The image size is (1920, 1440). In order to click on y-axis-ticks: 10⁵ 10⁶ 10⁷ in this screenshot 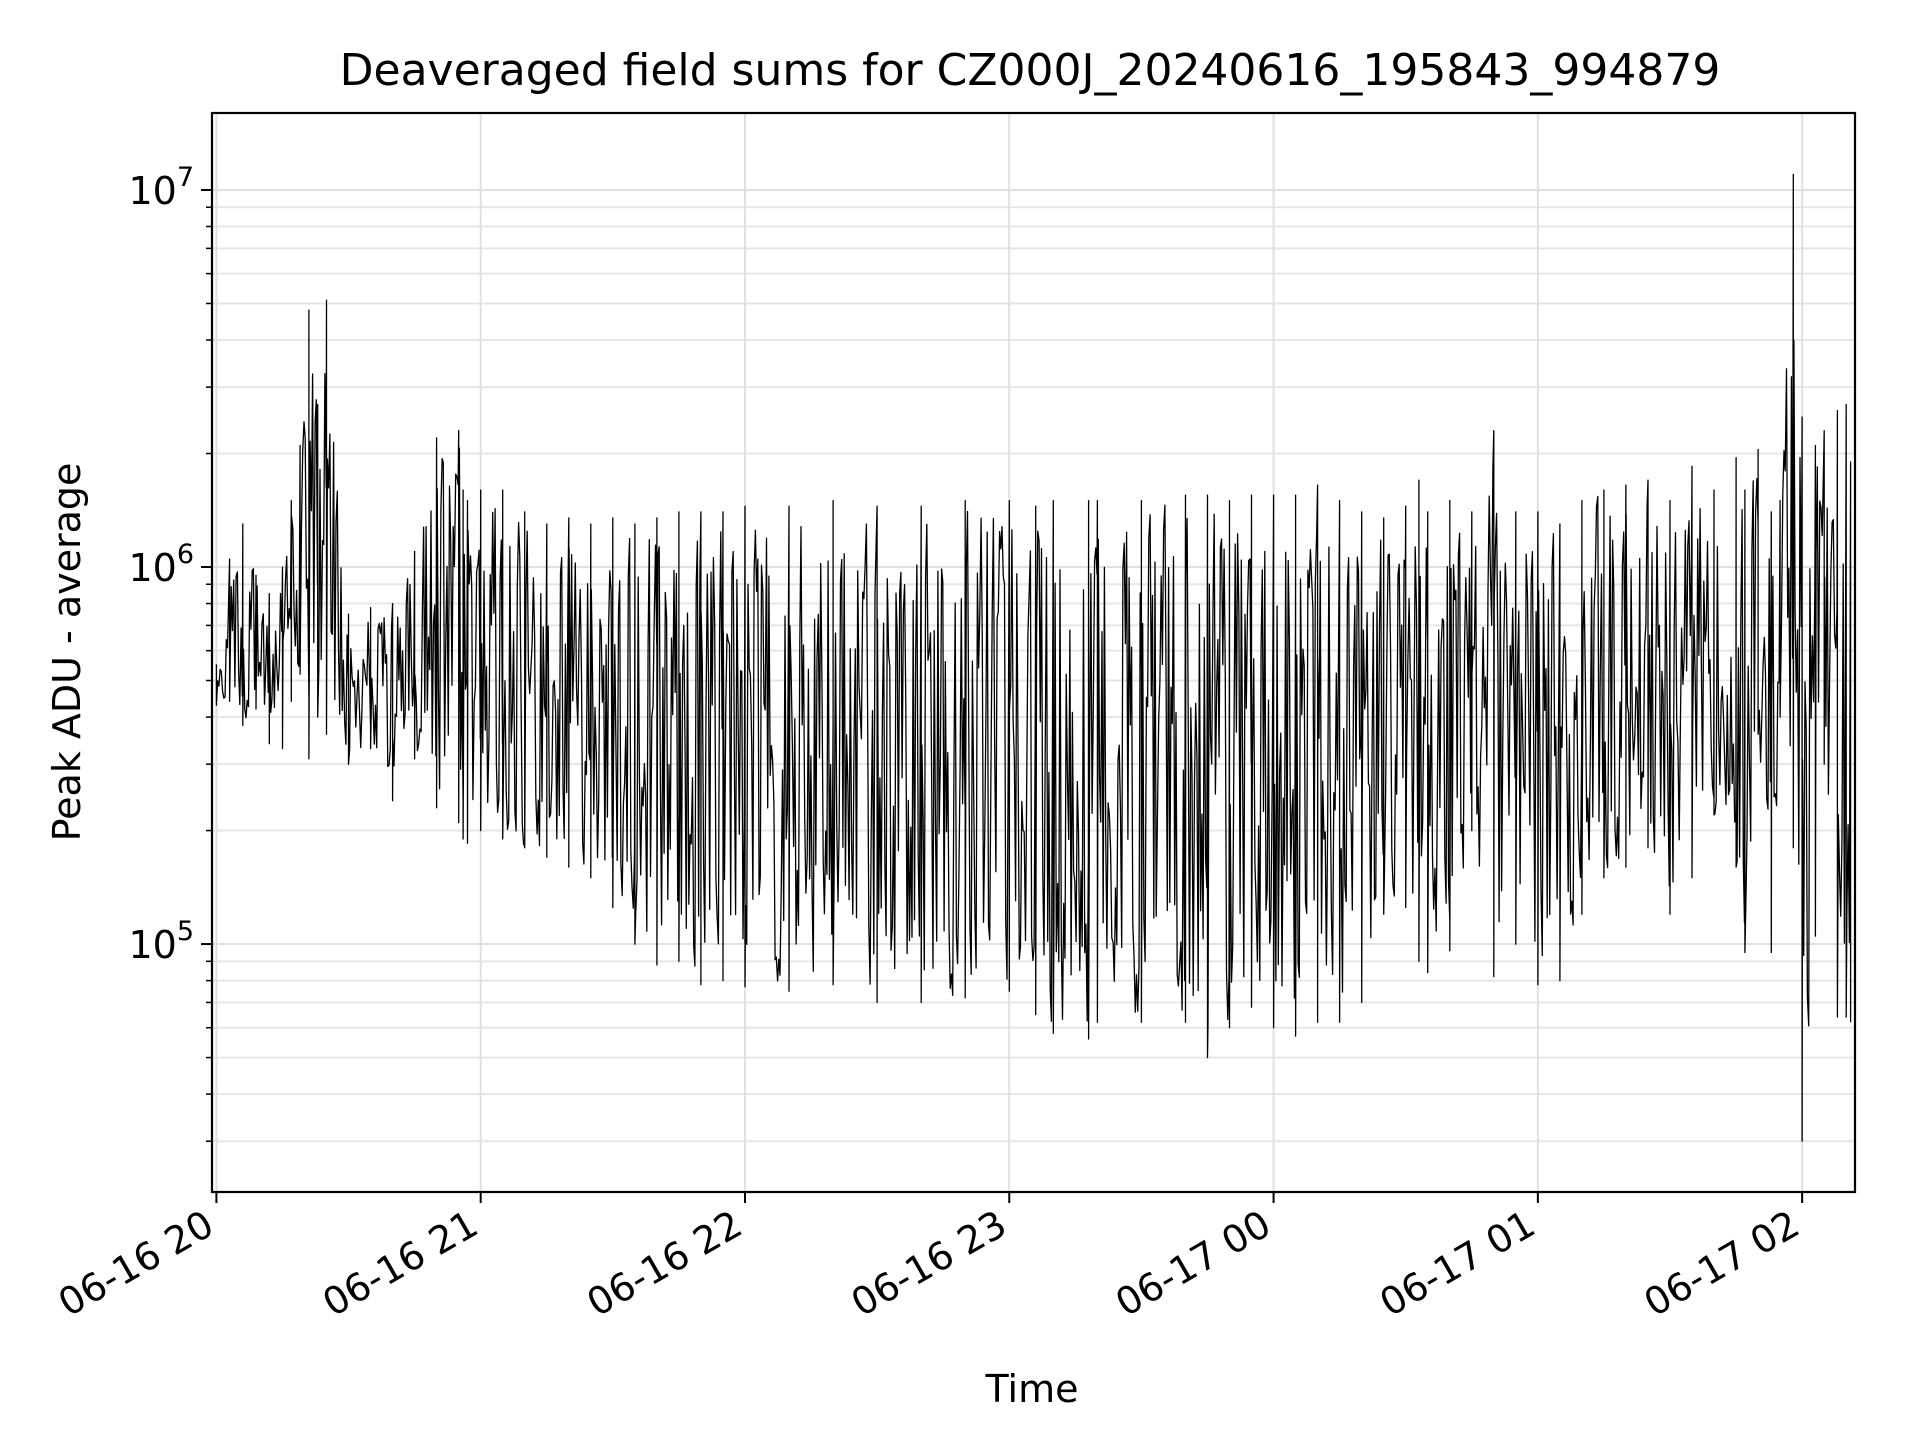, I will do `click(170, 652)`.